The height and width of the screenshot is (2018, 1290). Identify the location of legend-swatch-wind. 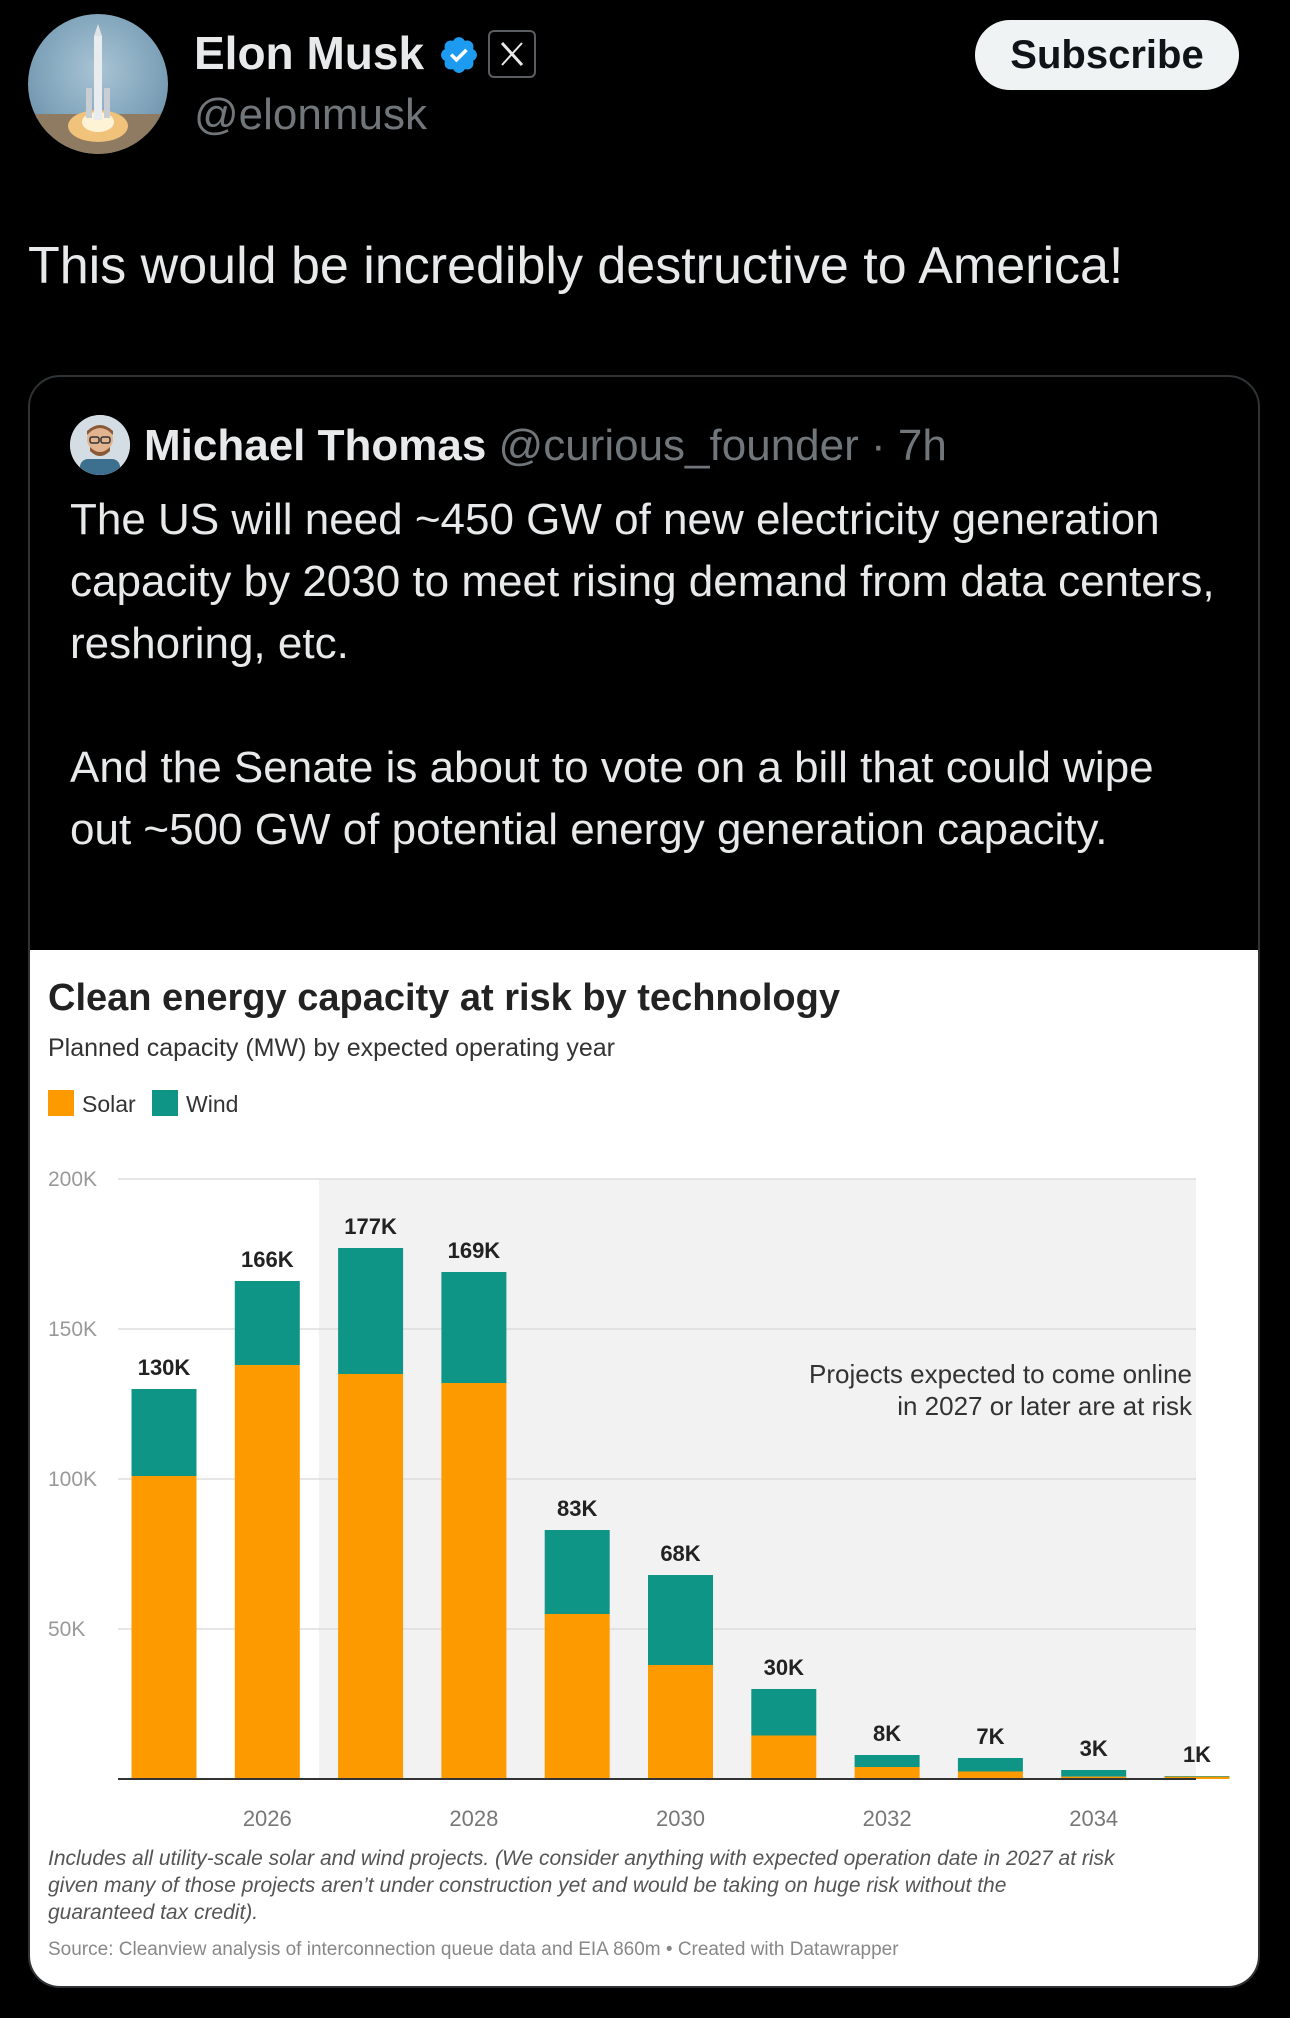
(165, 1103).